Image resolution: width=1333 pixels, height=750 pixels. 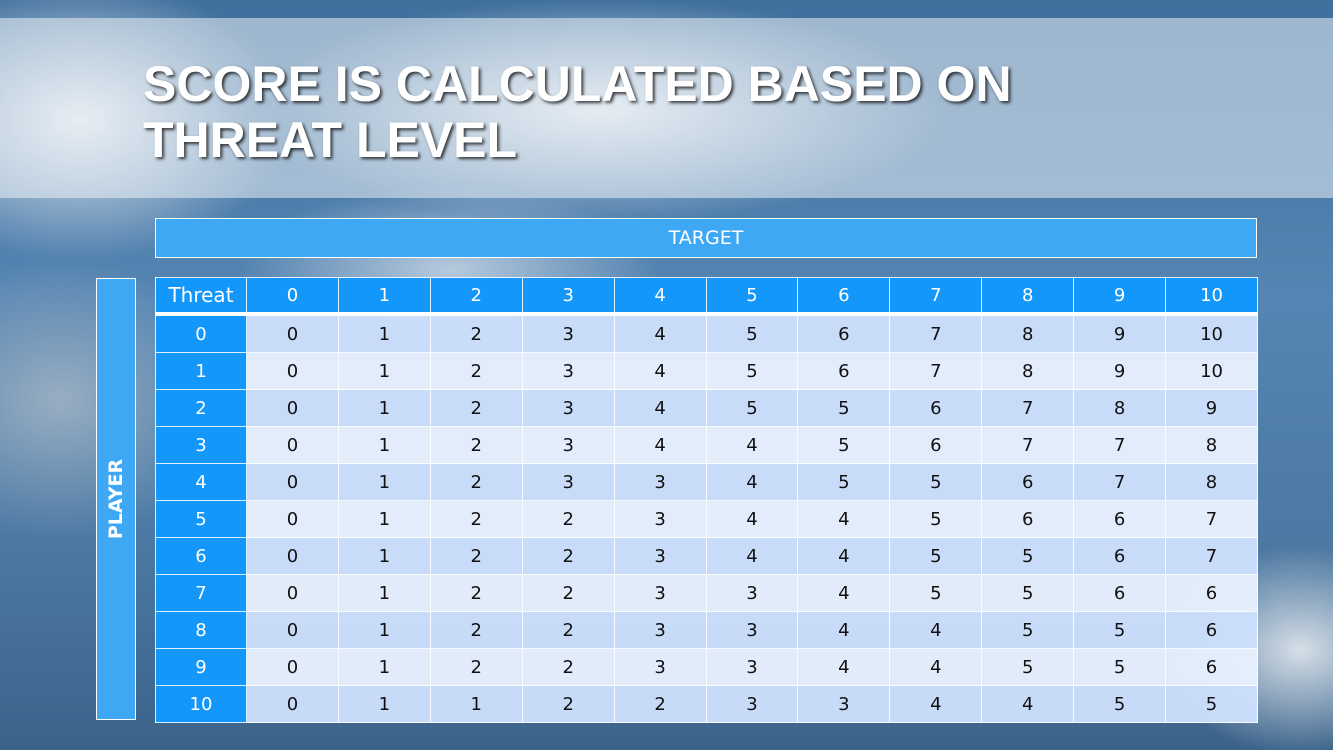 I want to click on column-header: 4, so click(x=660, y=296).